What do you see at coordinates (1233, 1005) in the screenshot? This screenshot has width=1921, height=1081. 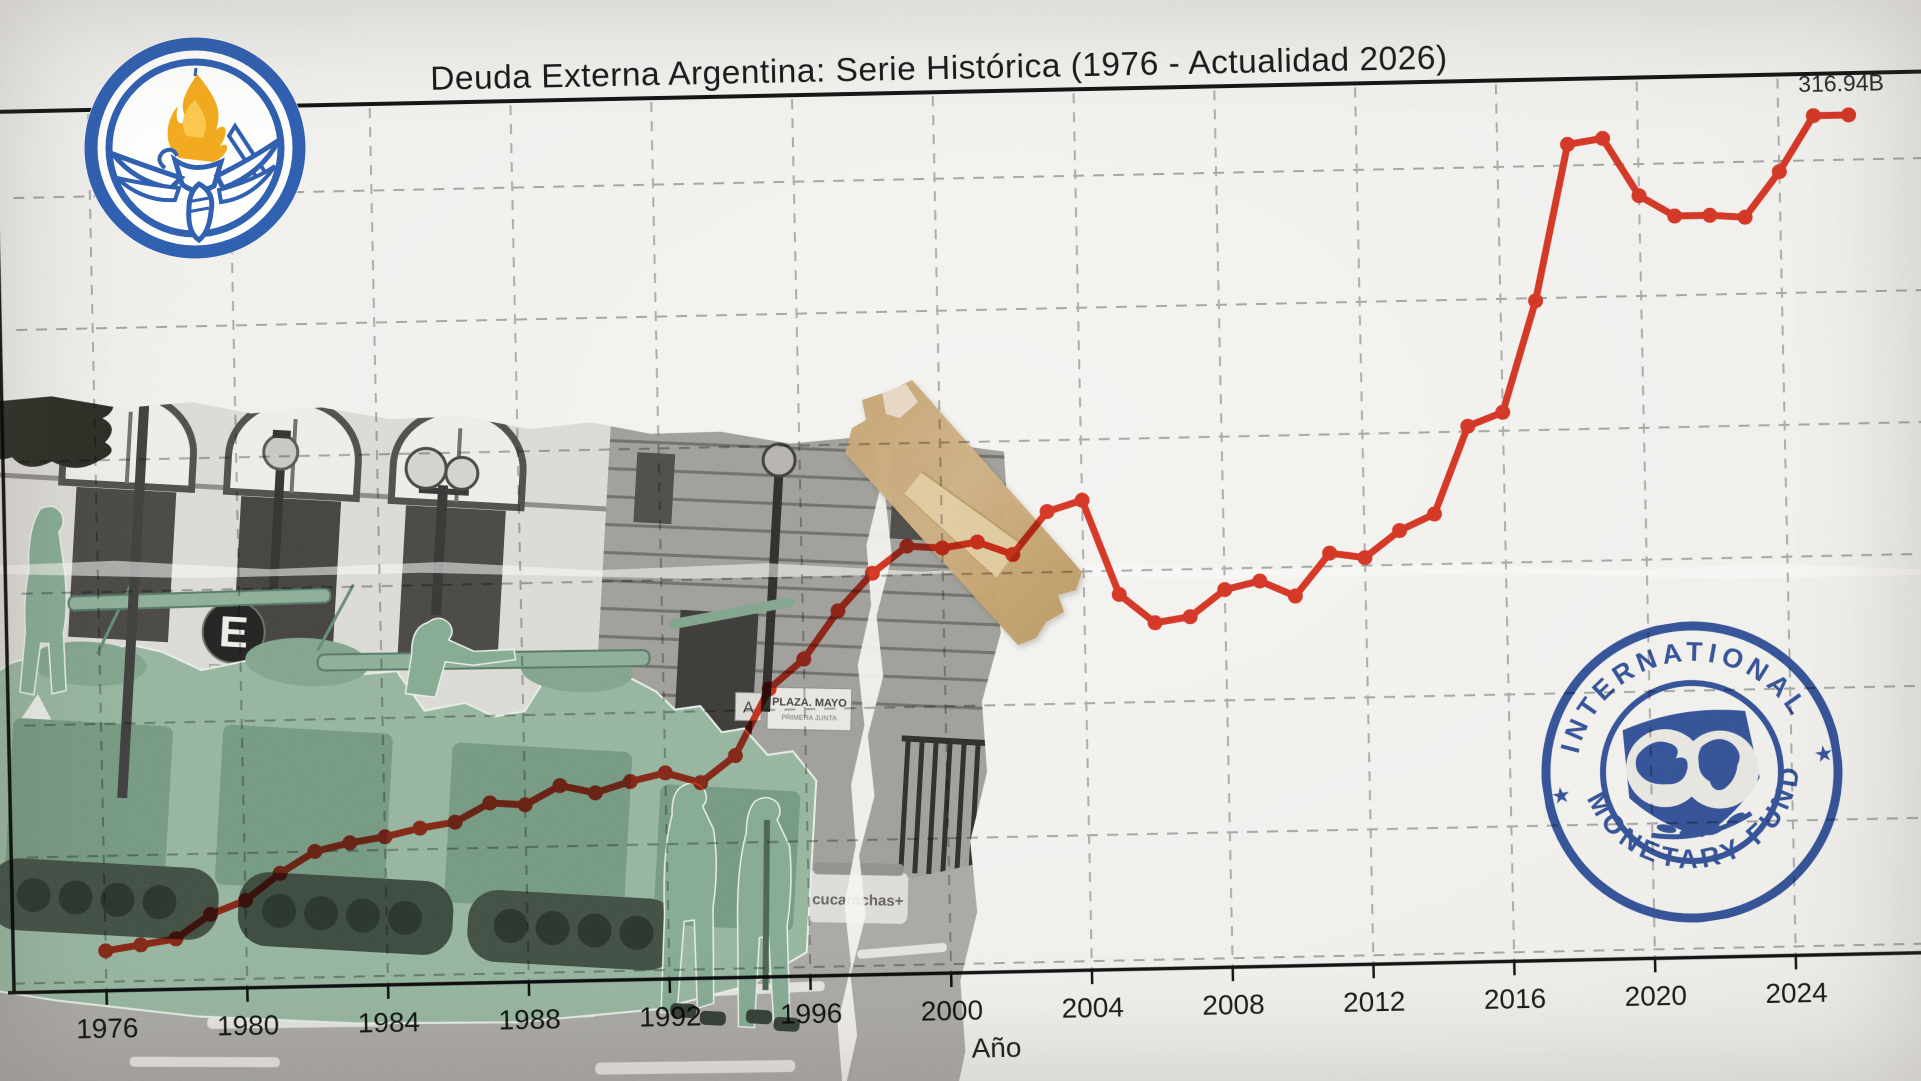 I see `x-tick-label: 2008` at bounding box center [1233, 1005].